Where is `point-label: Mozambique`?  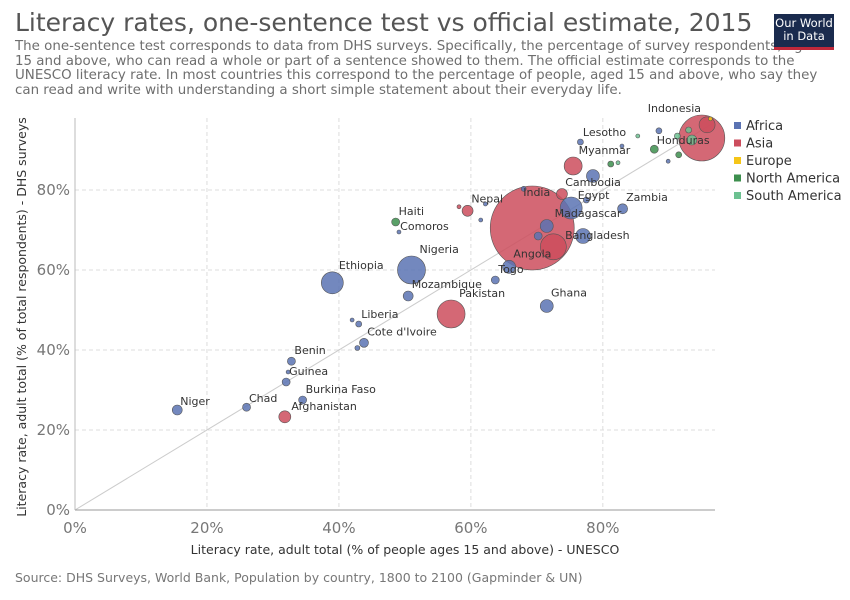
point-label: Mozambique is located at coordinates (447, 284).